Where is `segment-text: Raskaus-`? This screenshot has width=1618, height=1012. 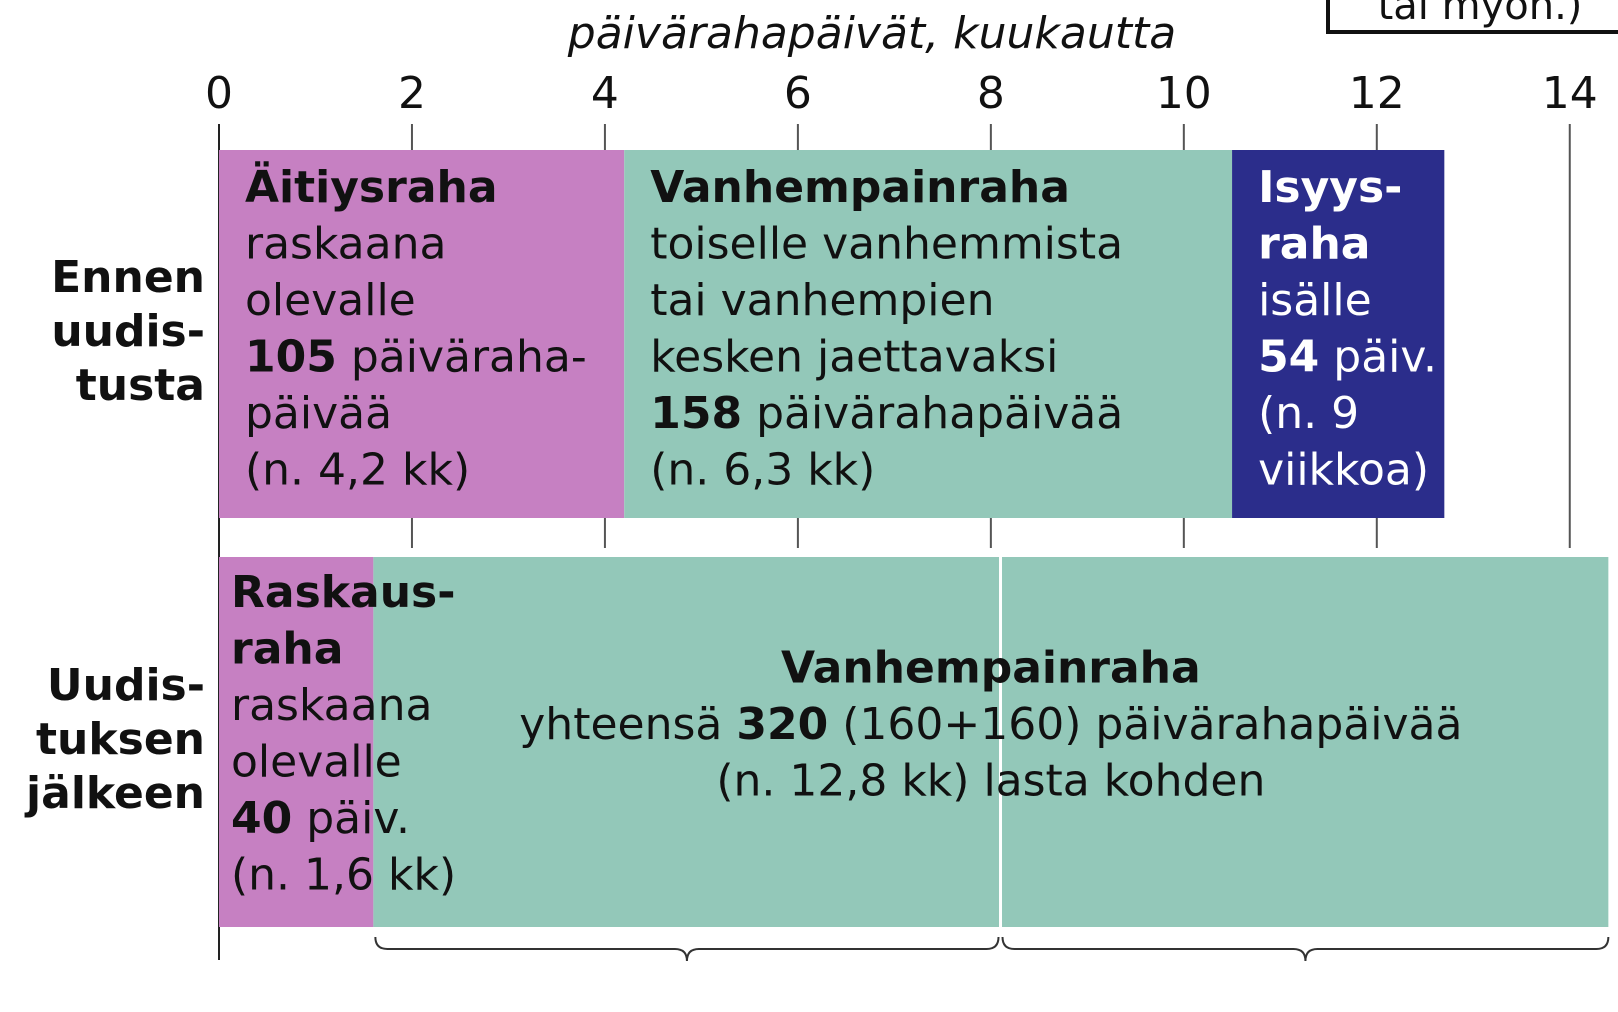
segment-text: Raskaus- is located at coordinates (343, 592).